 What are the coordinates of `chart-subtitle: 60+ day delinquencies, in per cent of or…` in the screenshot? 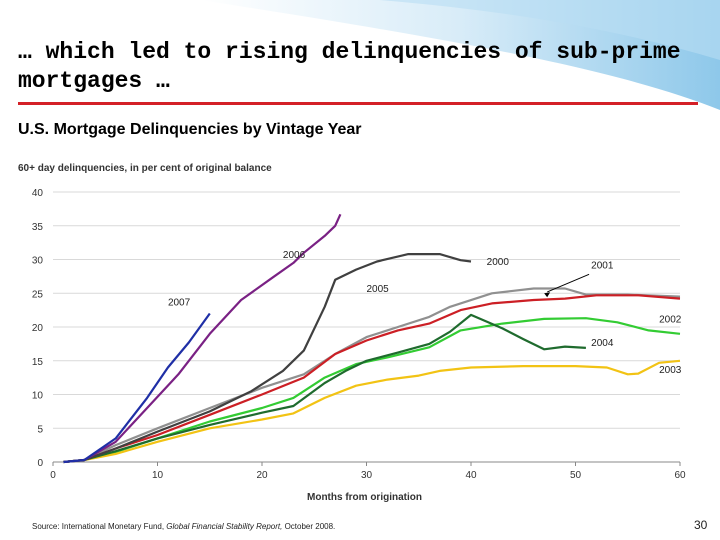 It's located at (145, 168).